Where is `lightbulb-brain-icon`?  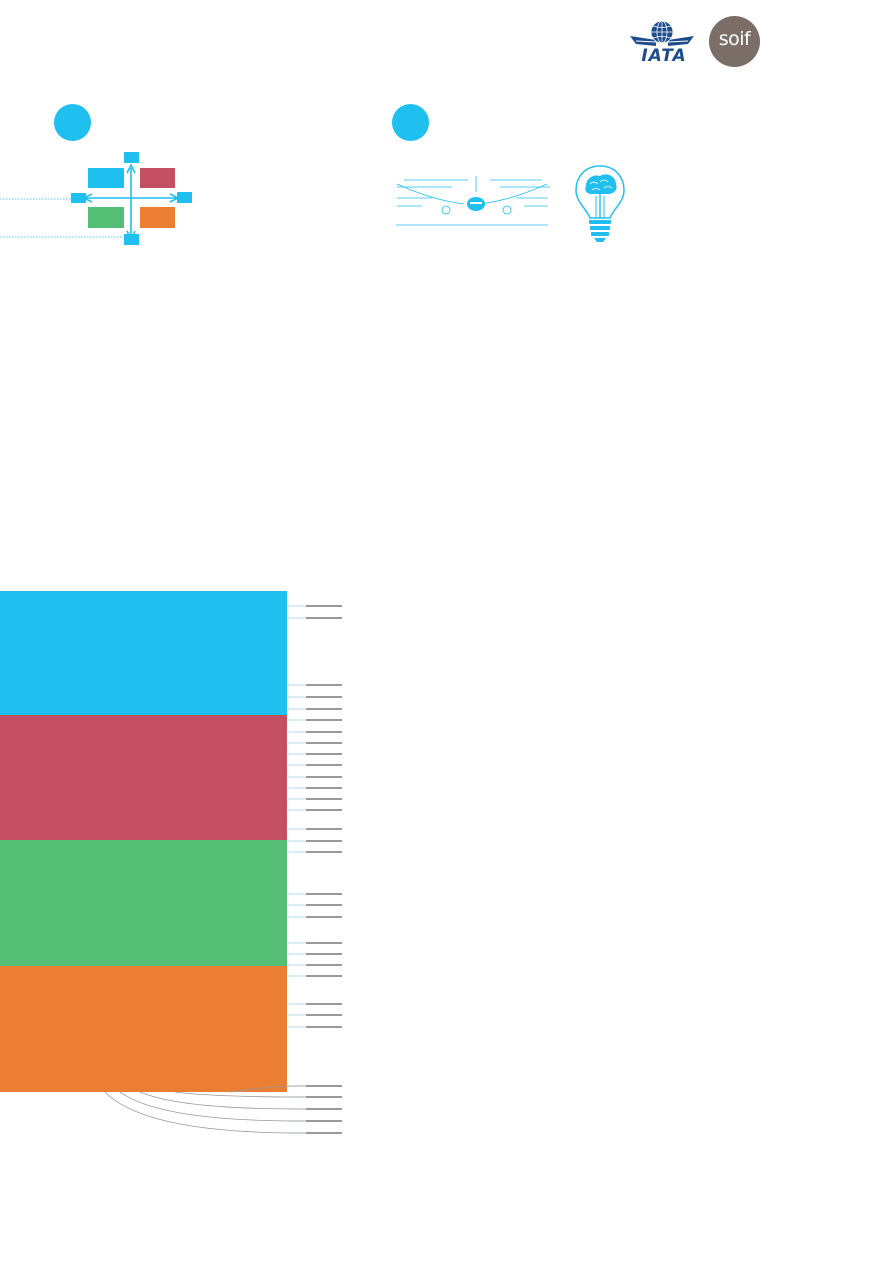 lightbulb-brain-icon is located at coordinates (600, 203).